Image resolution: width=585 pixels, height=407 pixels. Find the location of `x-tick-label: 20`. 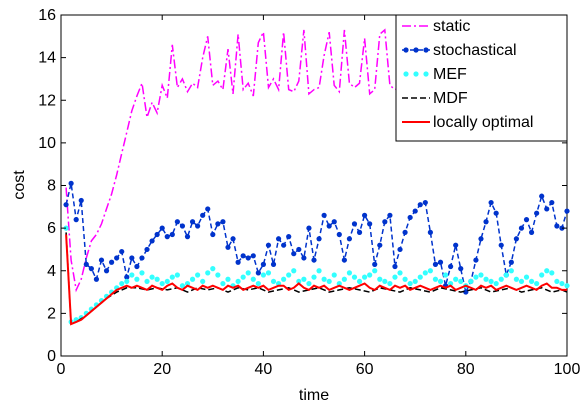

x-tick-label: 20 is located at coordinates (162, 369).